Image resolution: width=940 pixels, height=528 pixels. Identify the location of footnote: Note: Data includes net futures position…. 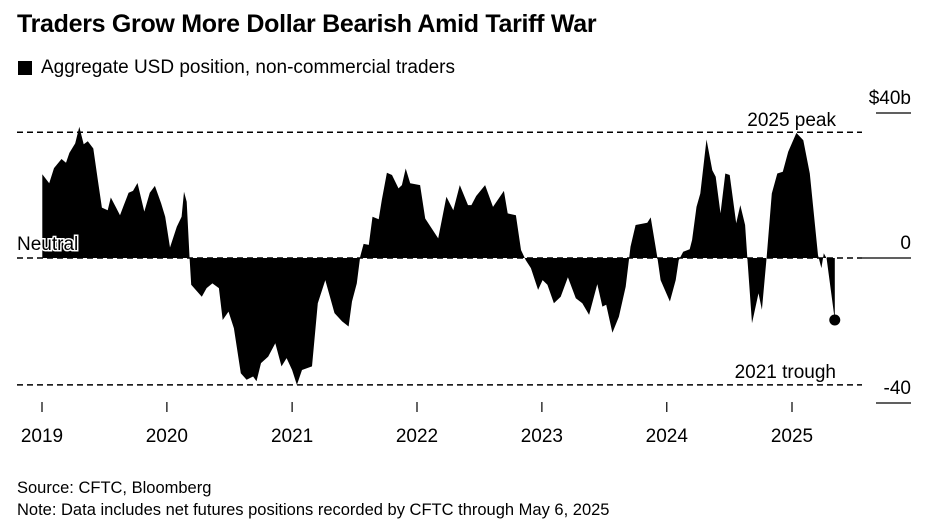
(313, 510).